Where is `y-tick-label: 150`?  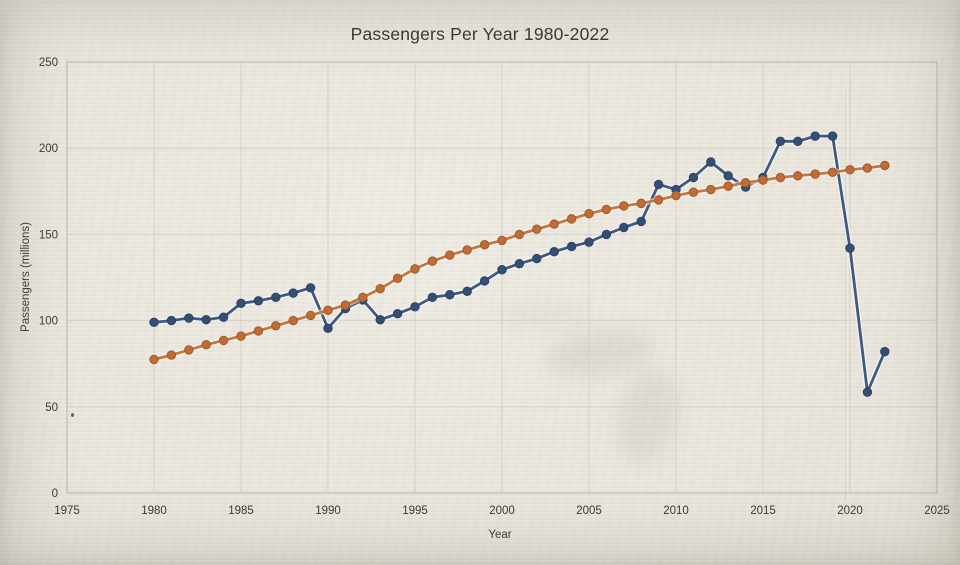
y-tick-label: 150 is located at coordinates (48, 235).